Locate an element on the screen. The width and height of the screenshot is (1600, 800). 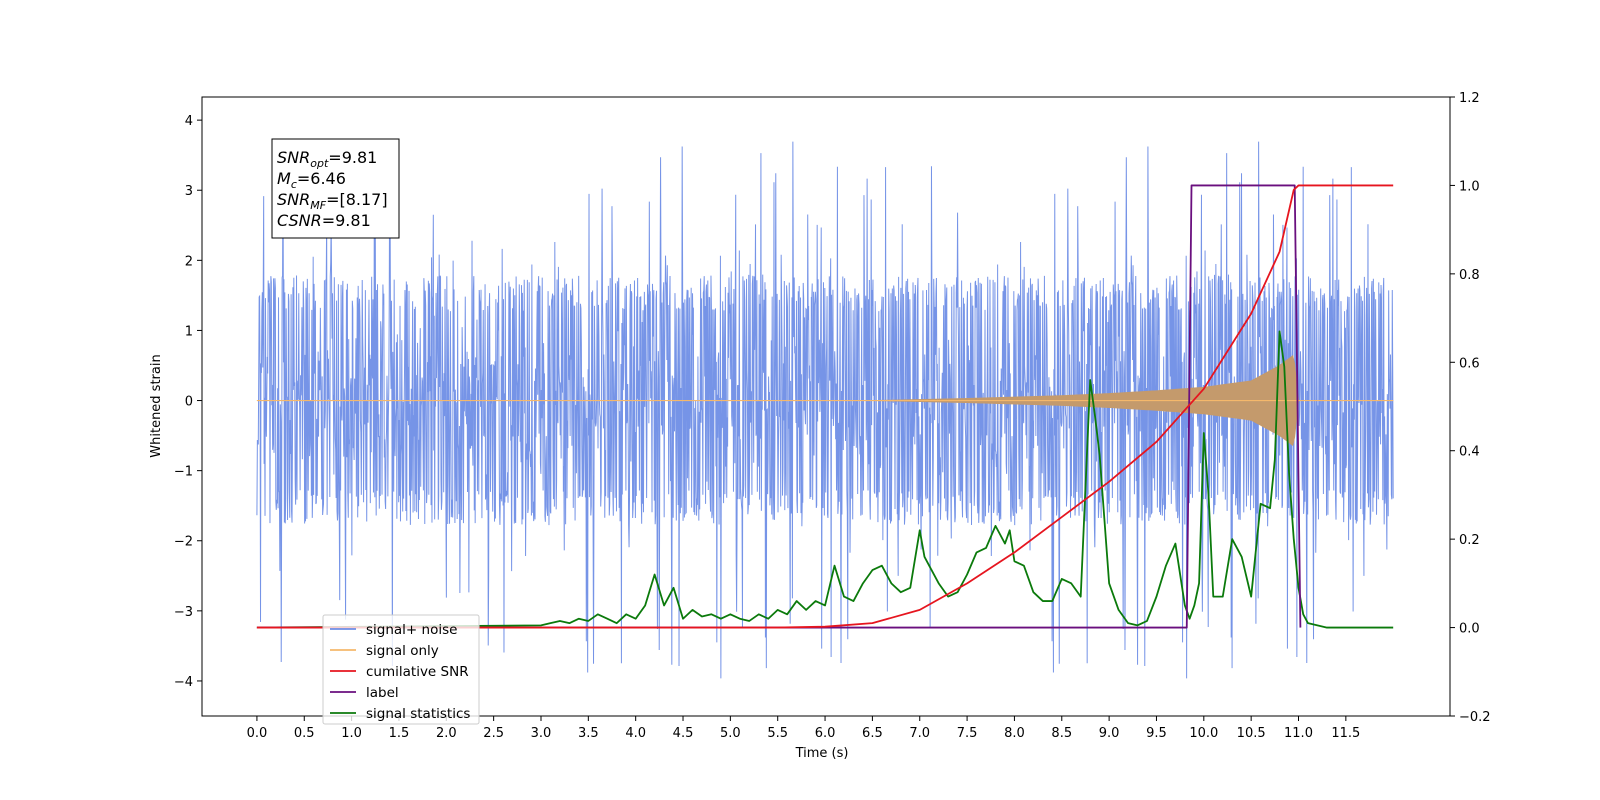
legend-label: signal only is located at coordinates (402, 651).